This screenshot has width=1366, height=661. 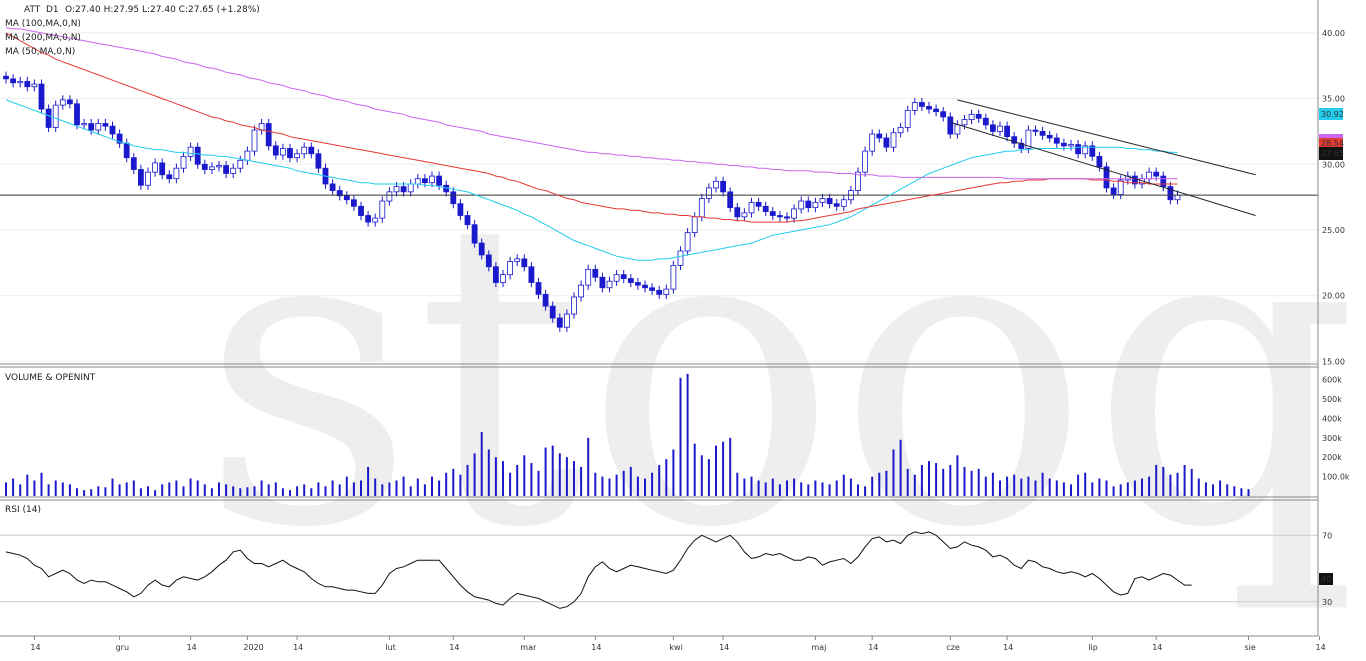 What do you see at coordinates (598, 570) in the screenshot?
I see `rsi-panel` at bounding box center [598, 570].